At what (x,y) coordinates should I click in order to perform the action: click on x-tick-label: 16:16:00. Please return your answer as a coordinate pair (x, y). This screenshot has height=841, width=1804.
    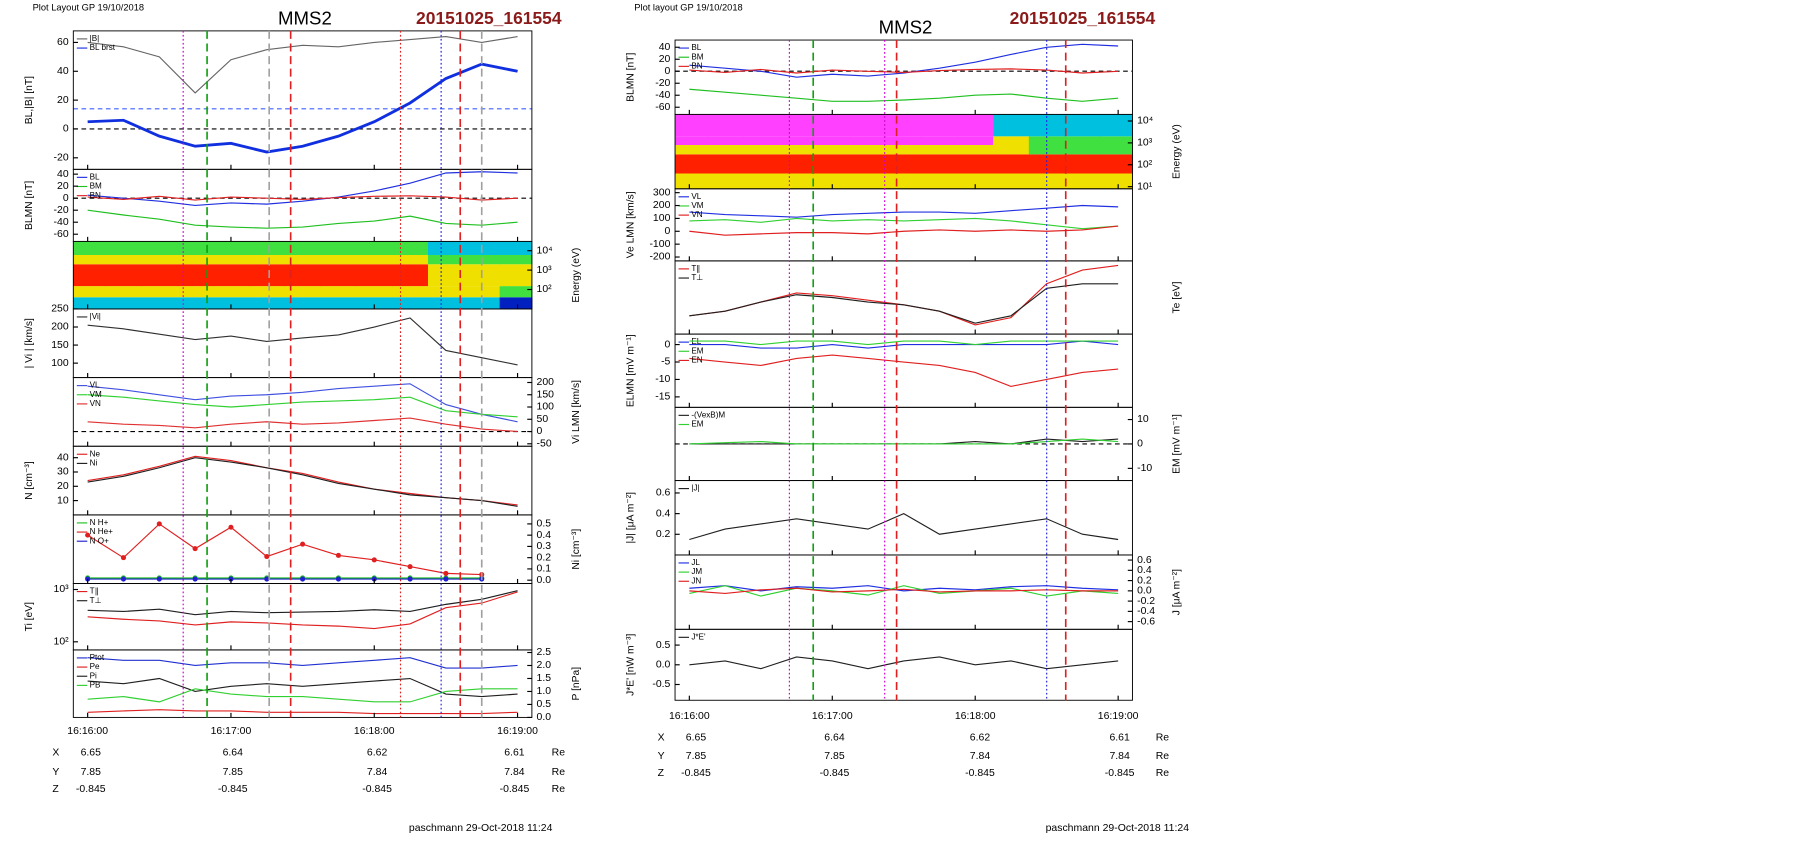
    Looking at the image, I should click on (689, 716).